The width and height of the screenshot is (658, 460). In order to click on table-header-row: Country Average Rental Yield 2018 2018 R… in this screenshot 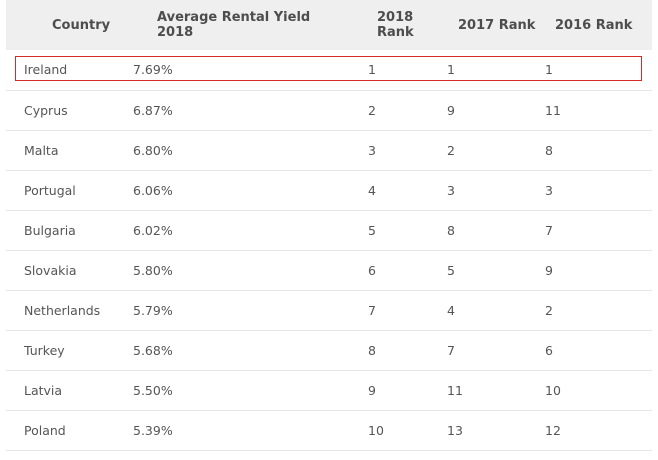, I will do `click(329, 25)`.